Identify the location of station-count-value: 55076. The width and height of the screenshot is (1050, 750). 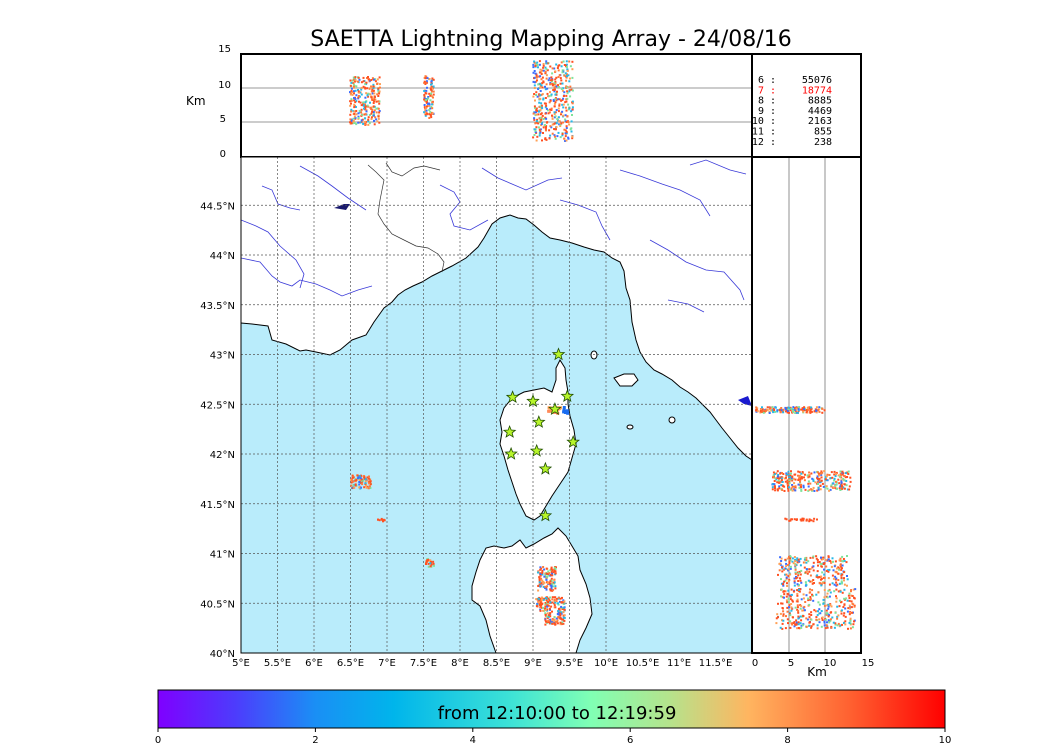
(817, 80).